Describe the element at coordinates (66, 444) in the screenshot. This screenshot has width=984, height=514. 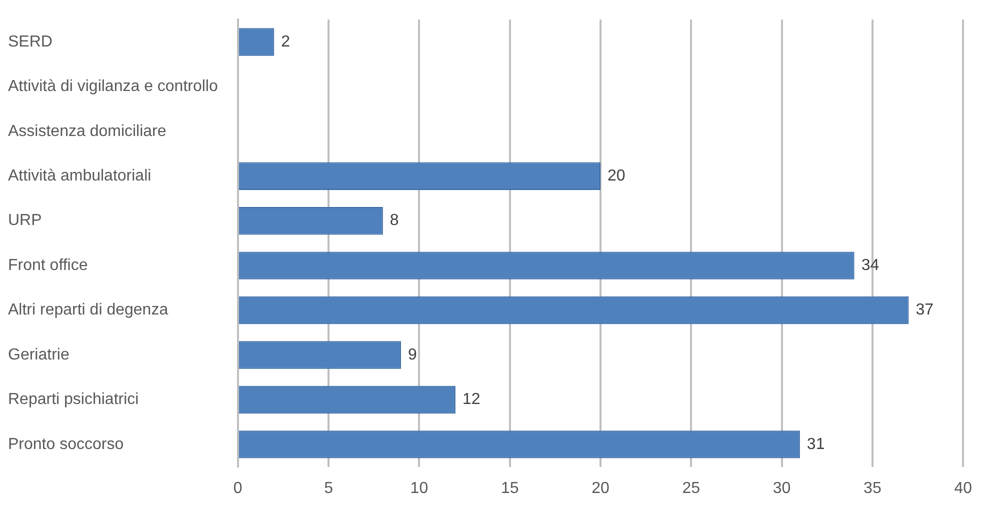
I see `y-tick-label: Pronto soccorso` at that location.